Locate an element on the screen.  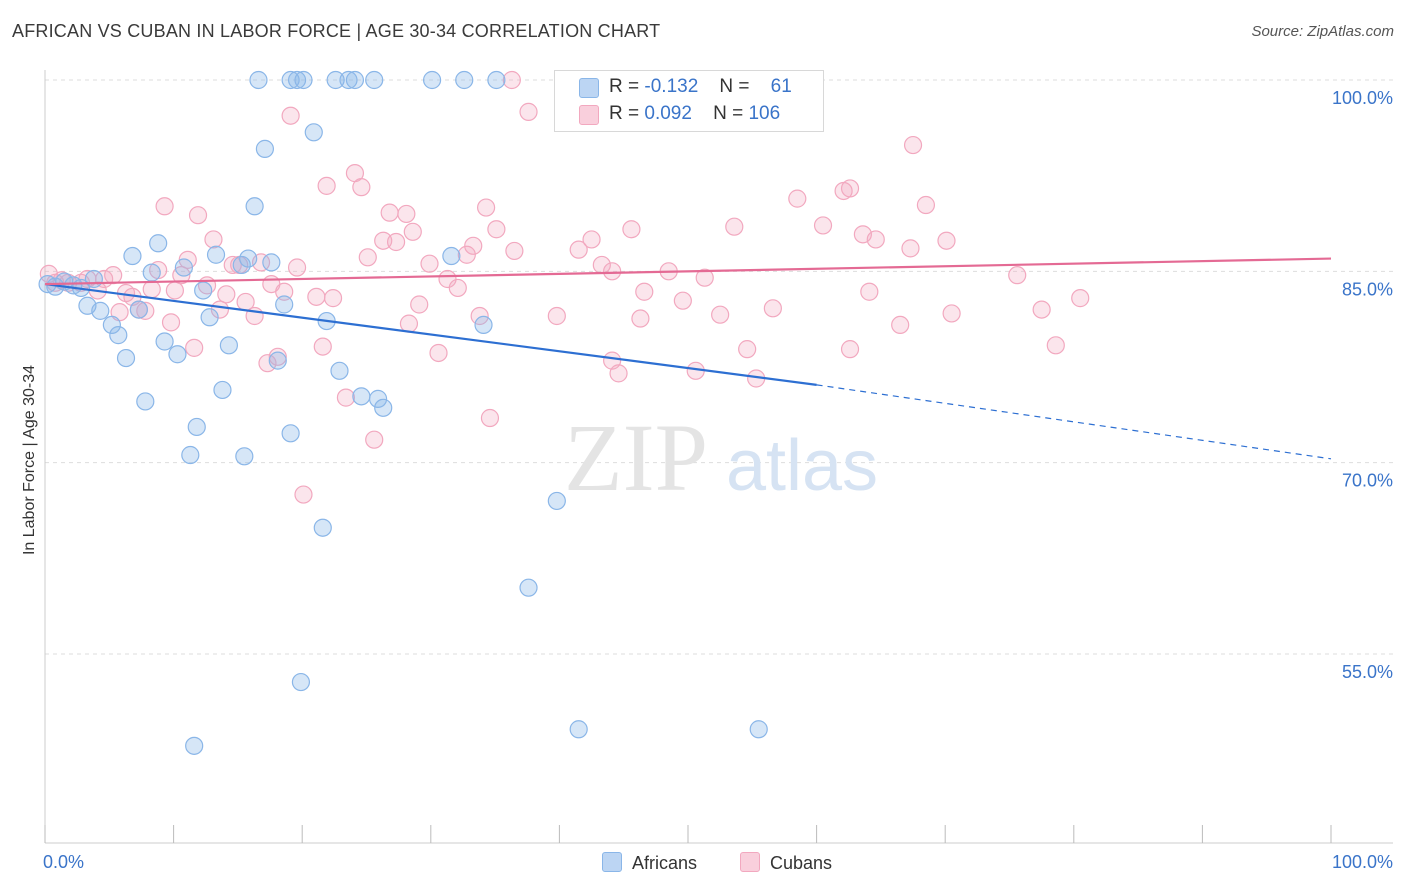
x-tick-label-0: 0.0% is located at coordinates (63, 862).